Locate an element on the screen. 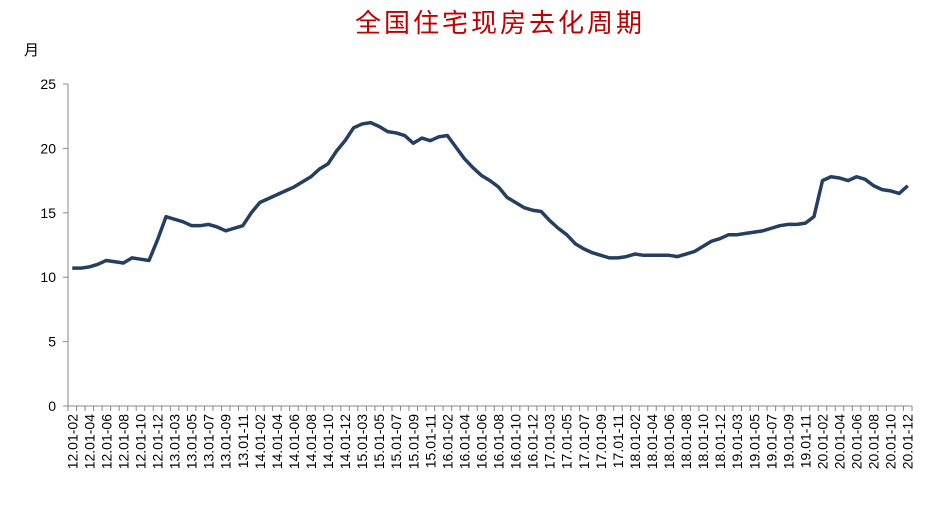 This screenshot has height=530, width=946. x-tick-label: 20.01-08 is located at coordinates (874, 441).